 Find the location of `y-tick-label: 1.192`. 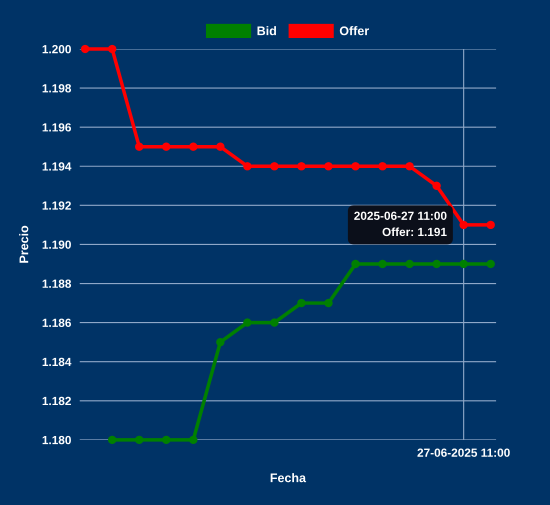

y-tick-label: 1.192 is located at coordinates (56, 205).